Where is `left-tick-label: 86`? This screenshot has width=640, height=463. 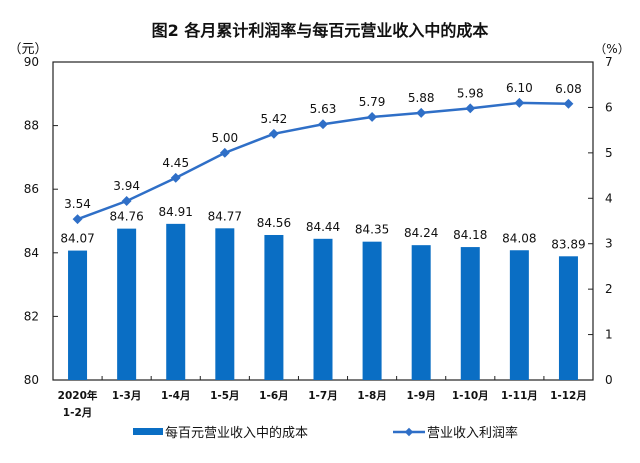 left-tick-label: 86 is located at coordinates (31, 189).